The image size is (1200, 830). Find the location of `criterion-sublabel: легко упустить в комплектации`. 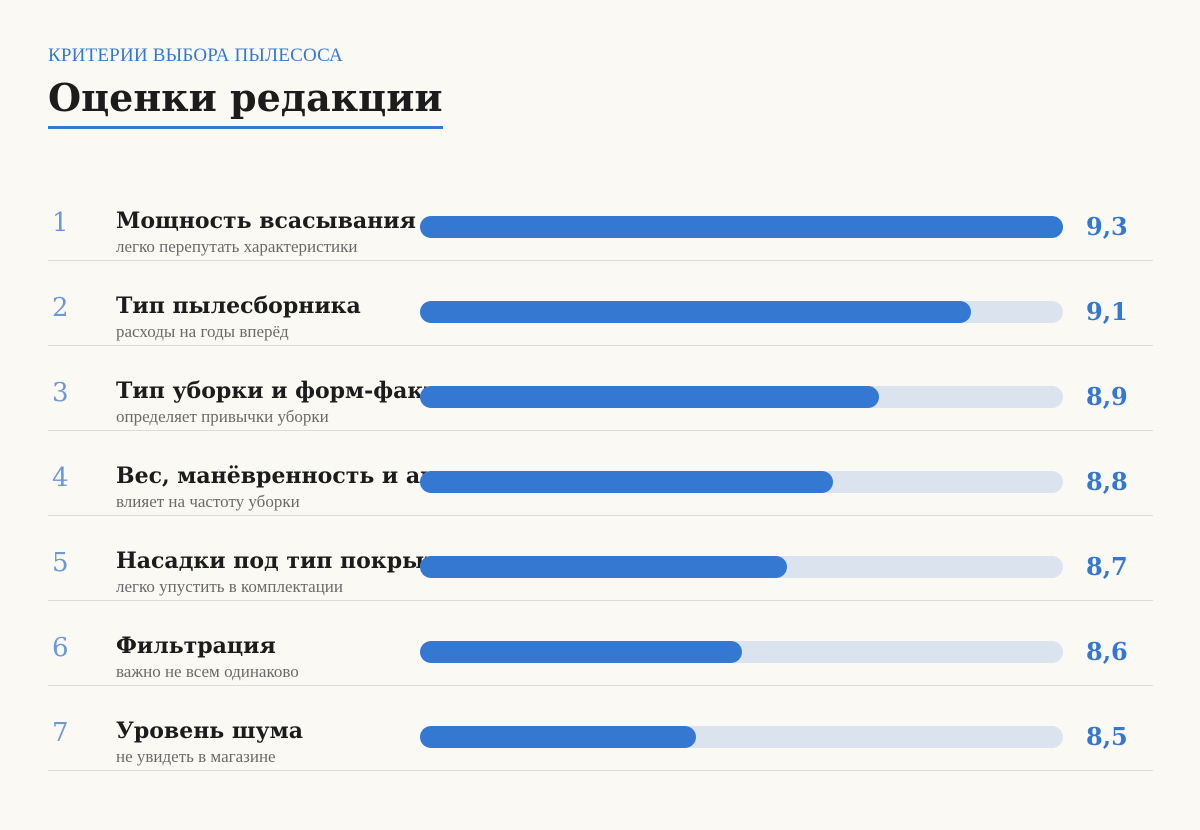

criterion-sublabel: легко упустить в комплектации is located at coordinates (229, 586).